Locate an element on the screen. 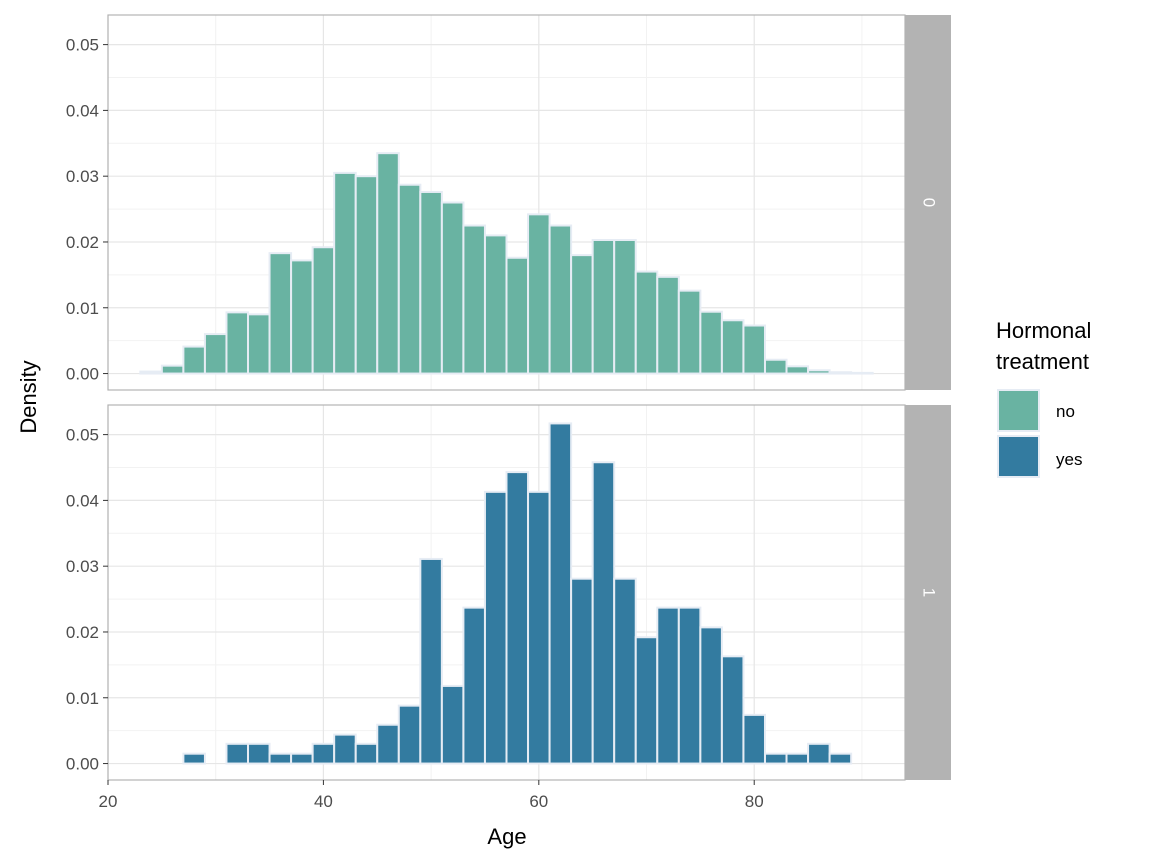  facet-strip-label: 1 is located at coordinates (929, 592).